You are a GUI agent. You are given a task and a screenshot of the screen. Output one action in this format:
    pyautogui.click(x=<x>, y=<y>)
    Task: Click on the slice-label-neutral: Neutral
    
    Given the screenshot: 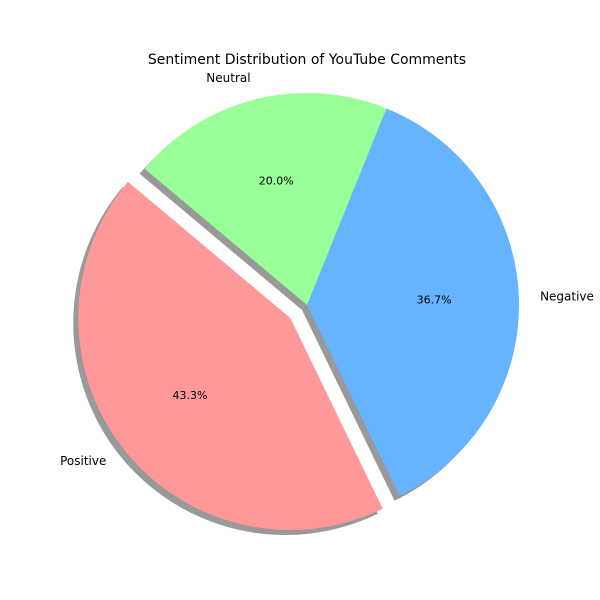 What is the action you would take?
    pyautogui.click(x=228, y=78)
    